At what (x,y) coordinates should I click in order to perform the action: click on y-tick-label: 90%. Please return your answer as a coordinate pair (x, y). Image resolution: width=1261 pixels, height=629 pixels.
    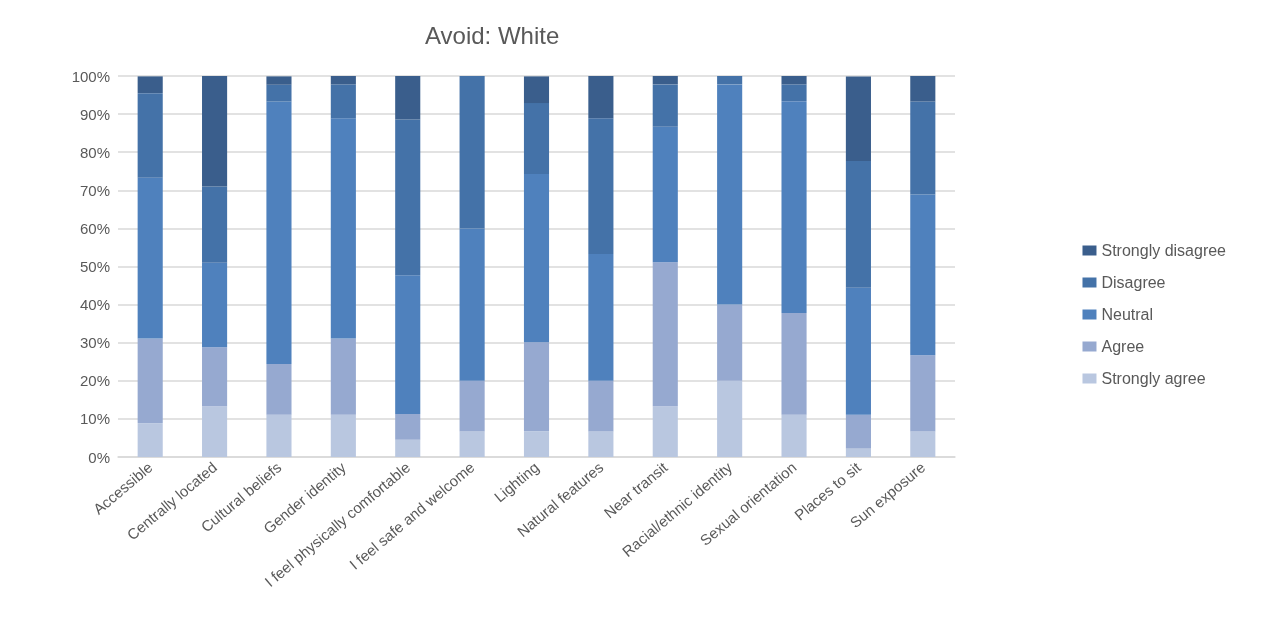
    Looking at the image, I should click on (94, 114).